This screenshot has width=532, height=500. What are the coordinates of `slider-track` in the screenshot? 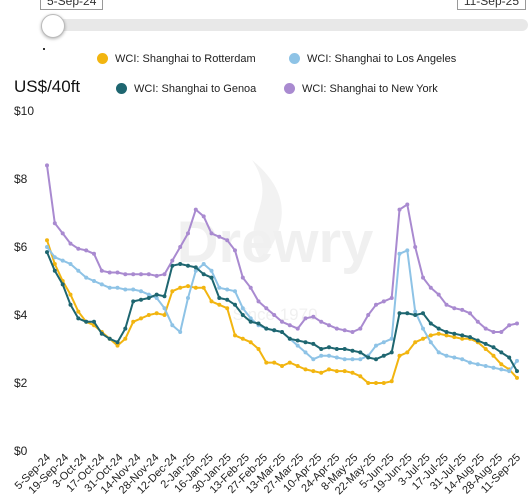 It's located at (286, 25).